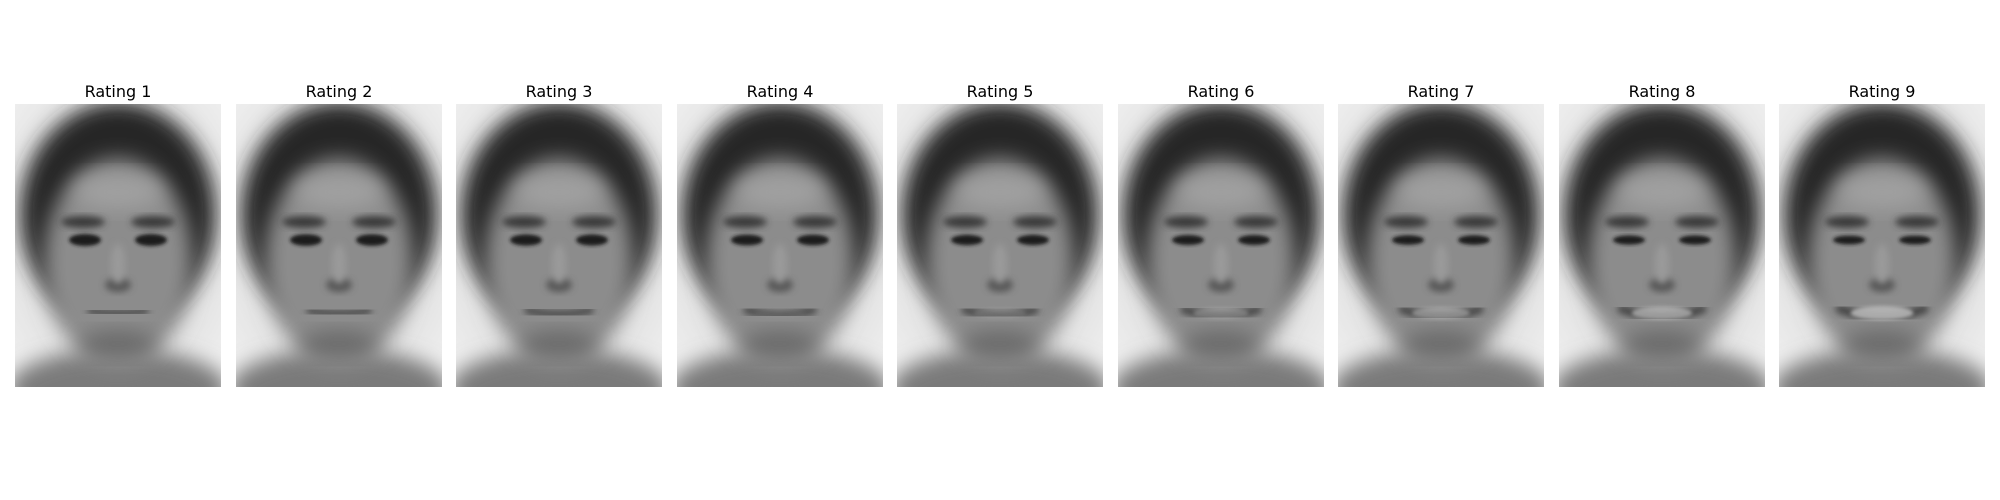  Describe the element at coordinates (780, 91) in the screenshot. I see `panel-title: Rating 4` at that location.